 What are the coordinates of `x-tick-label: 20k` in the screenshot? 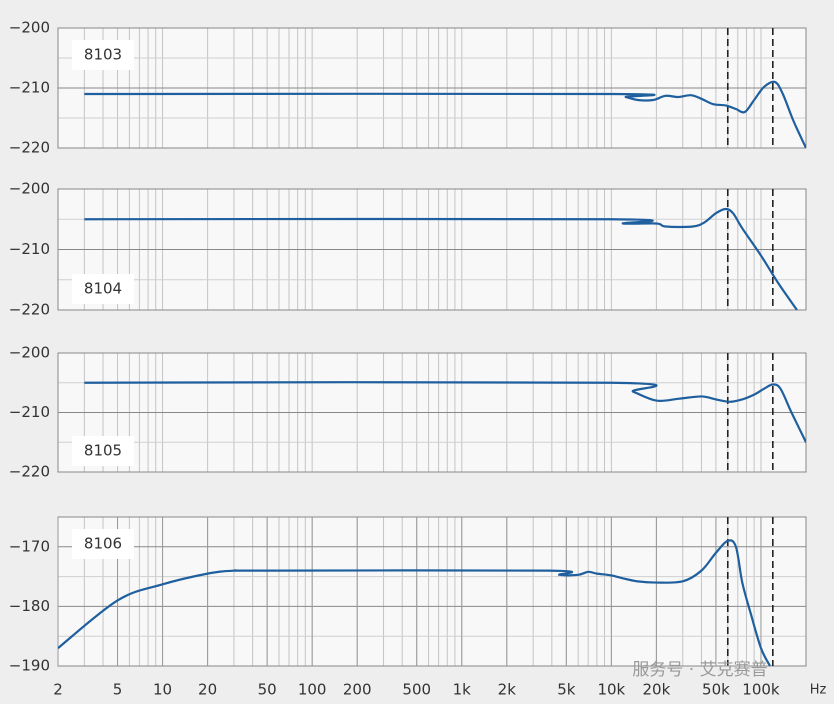 It's located at (657, 690).